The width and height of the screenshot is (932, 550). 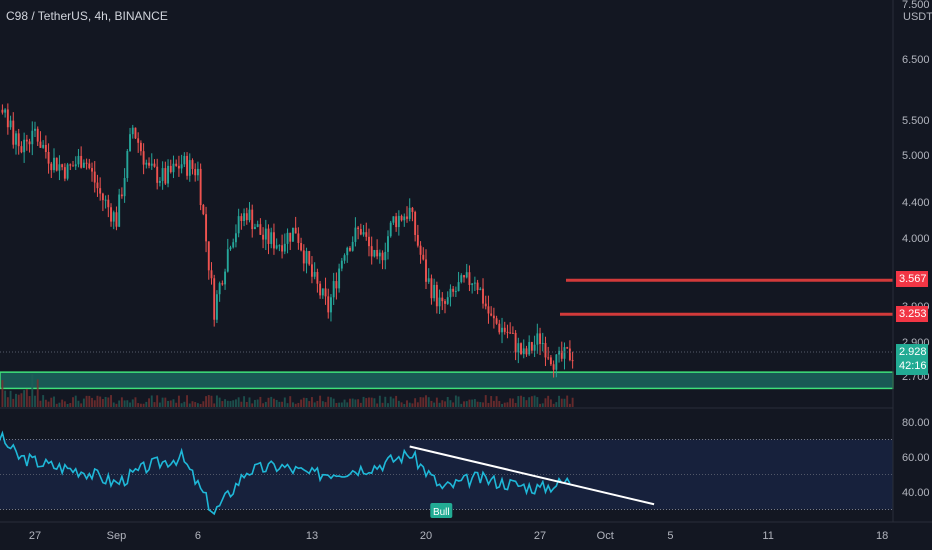 I want to click on price-level-lines, so click(x=726, y=297).